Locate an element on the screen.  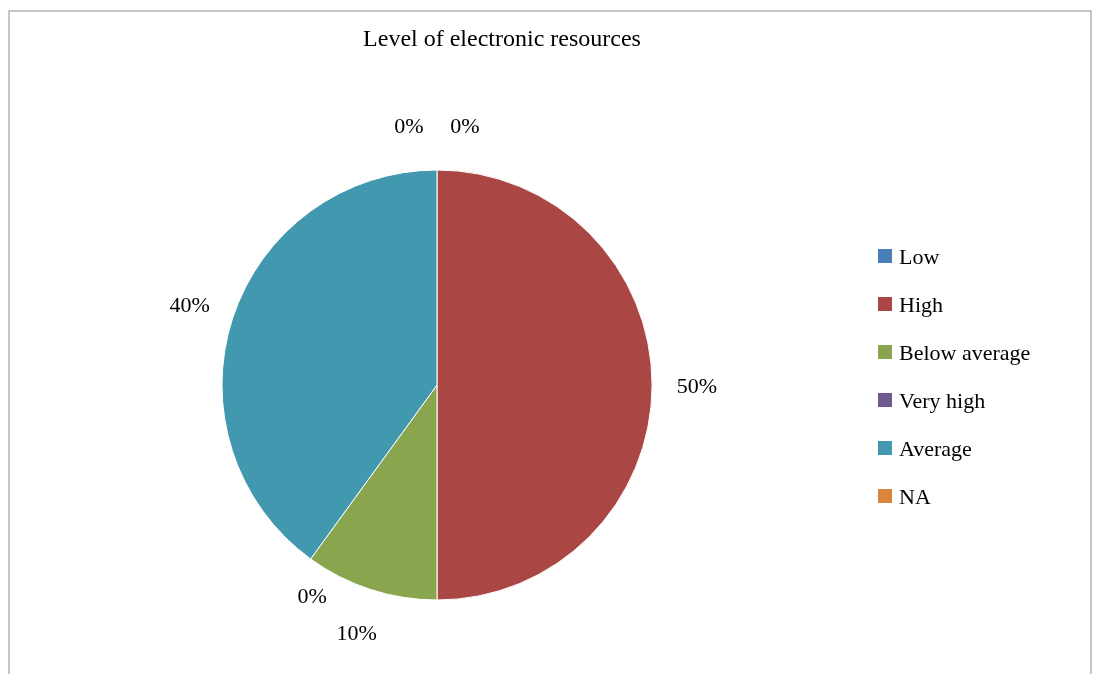
legend-label: NA is located at coordinates (915, 496).